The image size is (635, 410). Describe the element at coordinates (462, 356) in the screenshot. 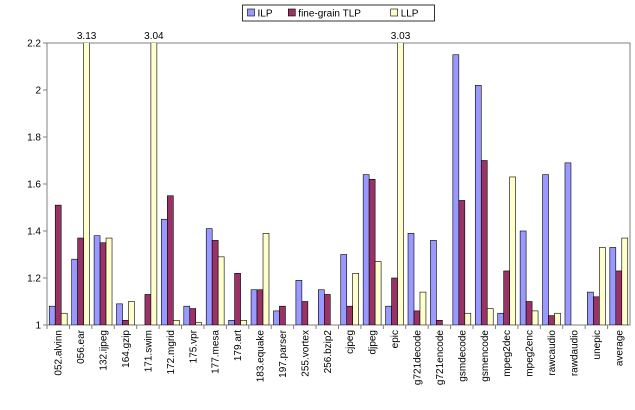

I see `x-tick-label: gsmdecode` at that location.